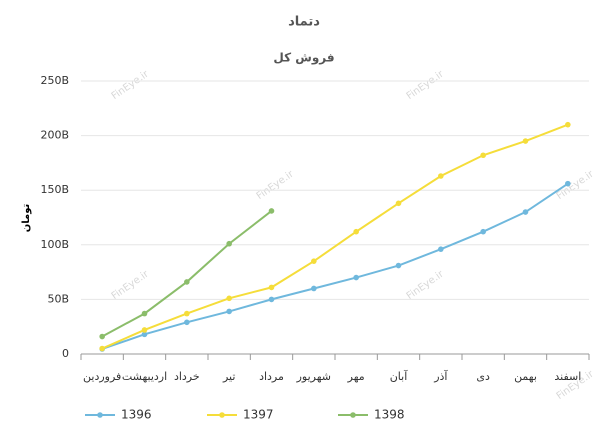 The width and height of the screenshot is (609, 448). I want to click on y-tick-label: 0, so click(65, 353).